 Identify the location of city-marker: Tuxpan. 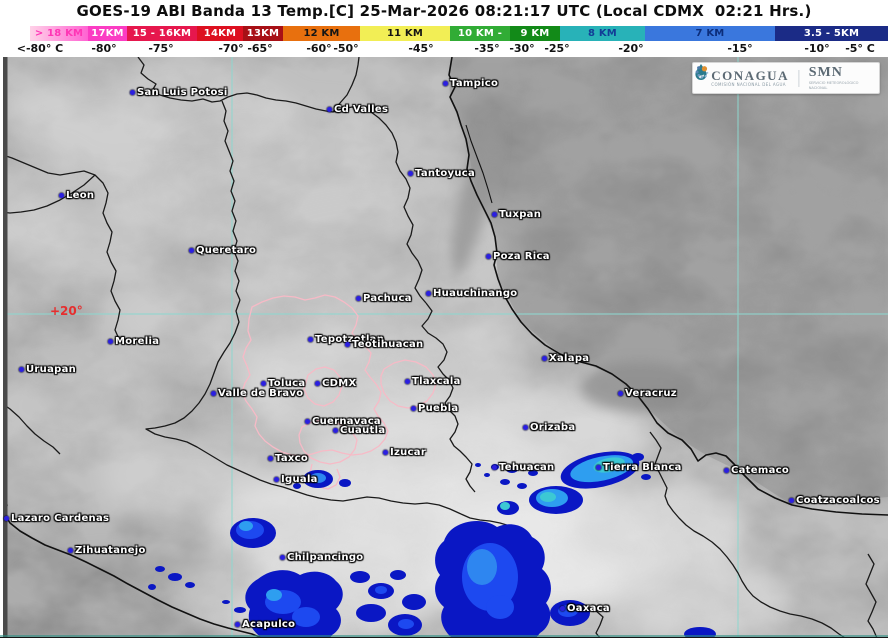
(516, 214).